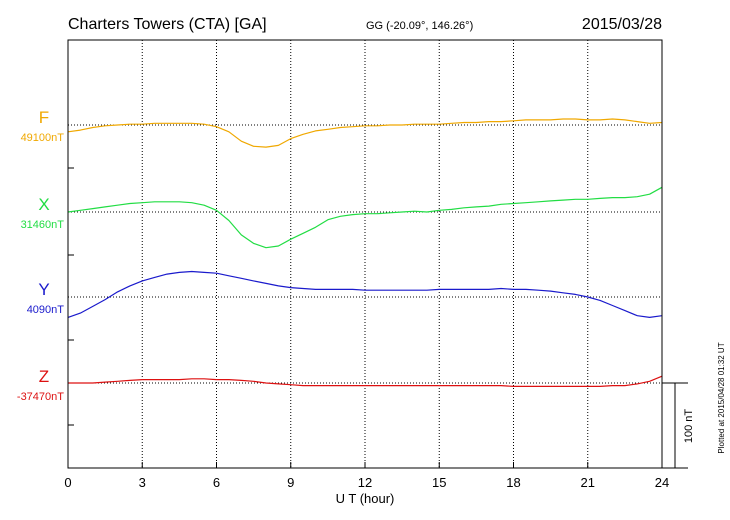 The width and height of the screenshot is (730, 520). What do you see at coordinates (67, 482) in the screenshot?
I see `x-tick-label: 0` at bounding box center [67, 482].